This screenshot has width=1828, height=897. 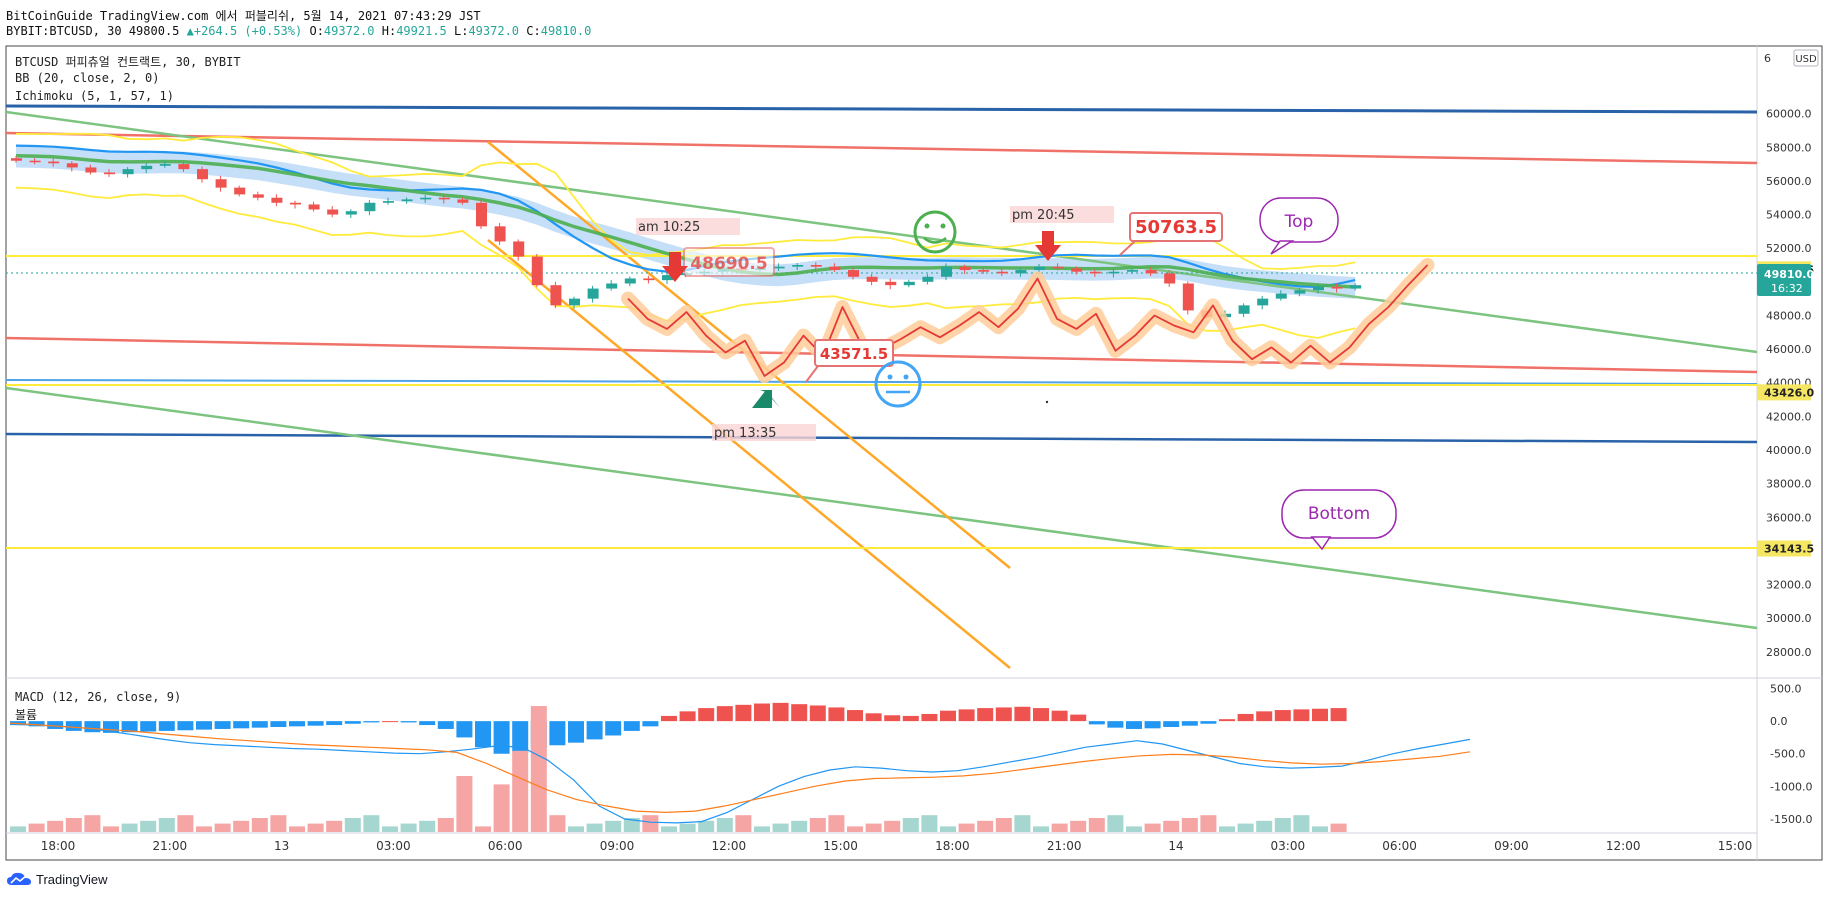 I want to click on macd-histogram, so click(x=678, y=728).